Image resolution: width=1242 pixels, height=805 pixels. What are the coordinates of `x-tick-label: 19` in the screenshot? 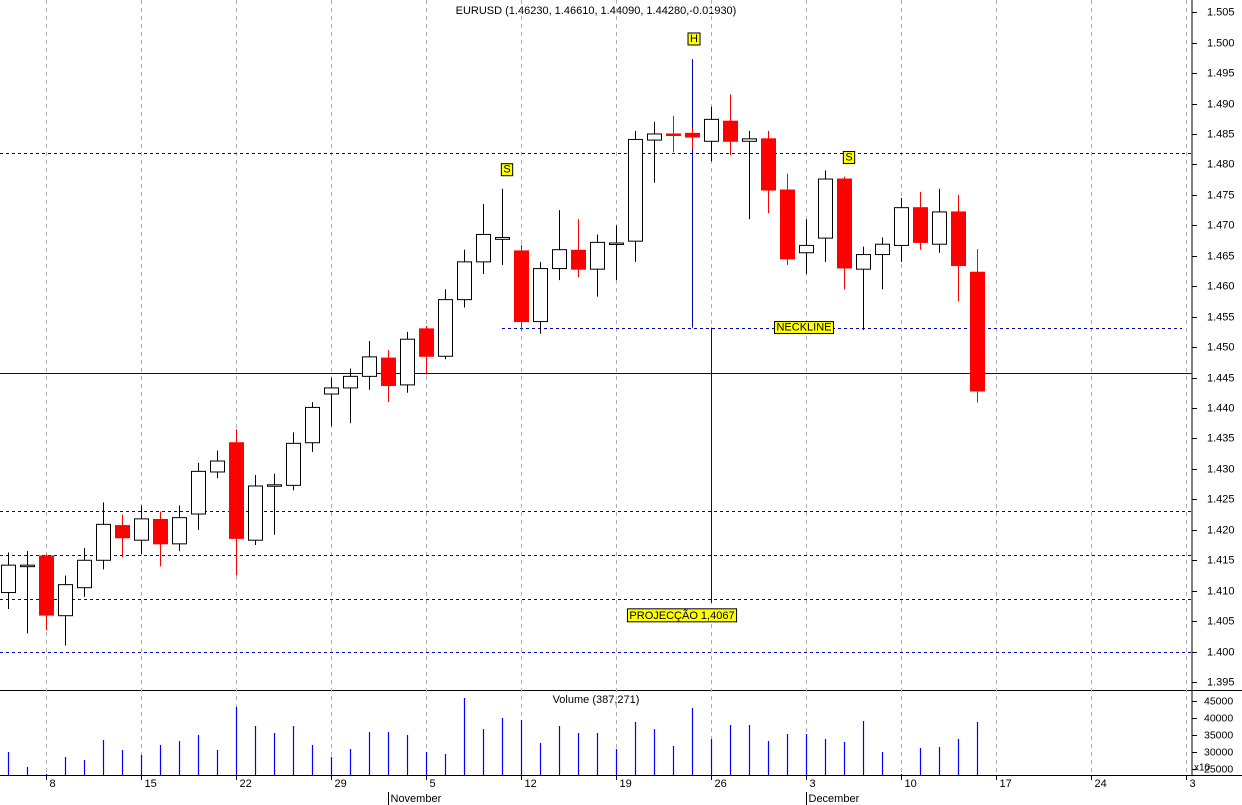 It's located at (626, 784).